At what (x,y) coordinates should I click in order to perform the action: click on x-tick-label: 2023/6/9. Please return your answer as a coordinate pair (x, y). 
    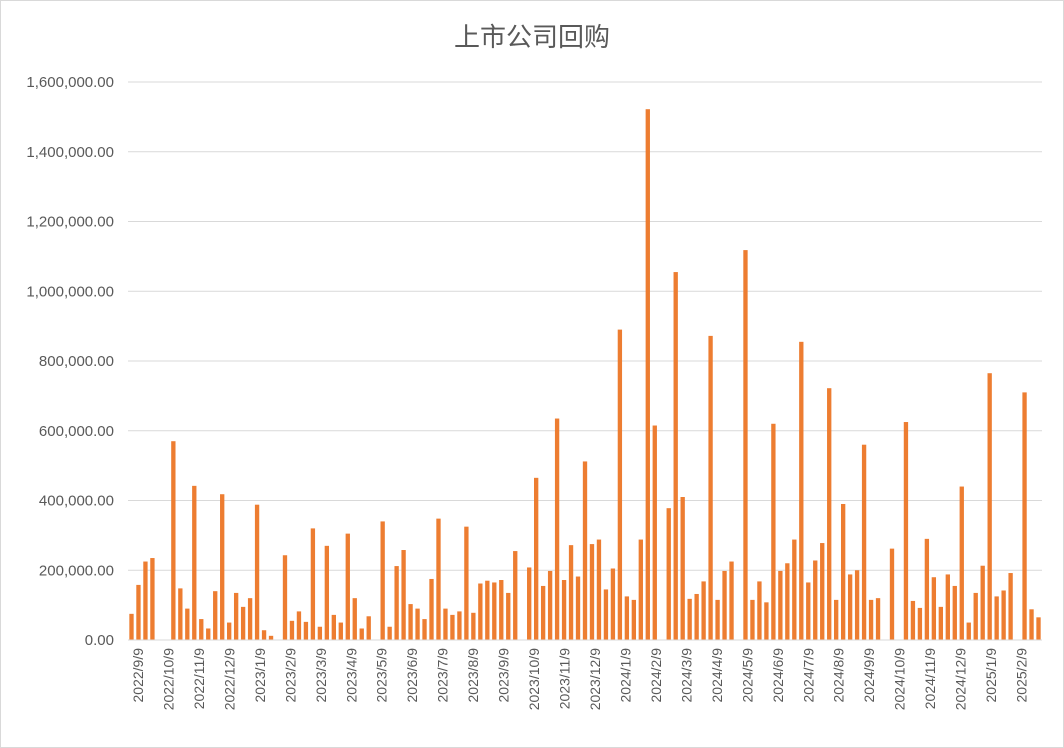
    Looking at the image, I should click on (412, 675).